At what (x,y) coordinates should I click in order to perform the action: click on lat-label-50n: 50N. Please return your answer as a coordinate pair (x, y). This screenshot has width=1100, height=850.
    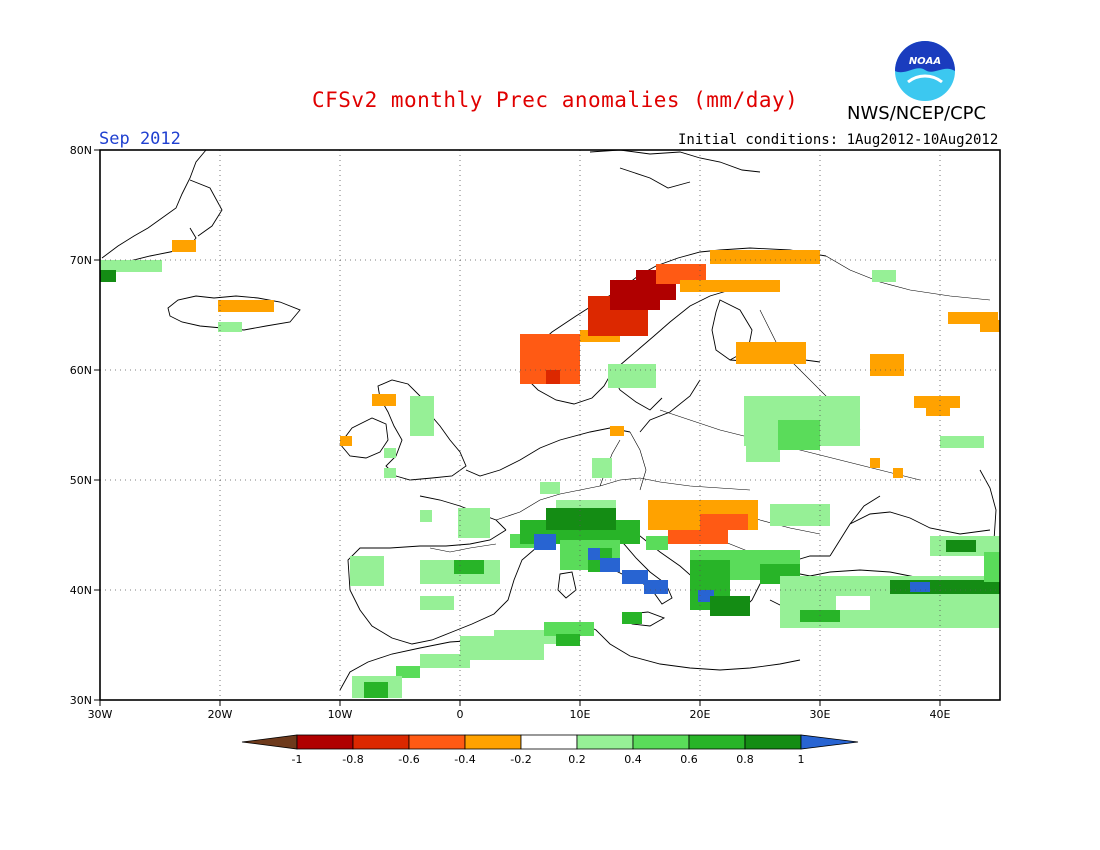
    Looking at the image, I should click on (81, 480).